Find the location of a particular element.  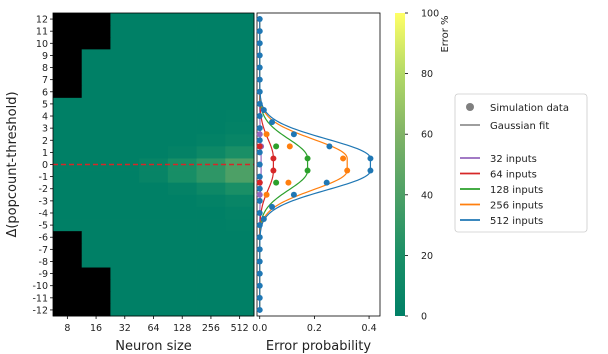

legend-label: 64 inputs is located at coordinates (513, 175).